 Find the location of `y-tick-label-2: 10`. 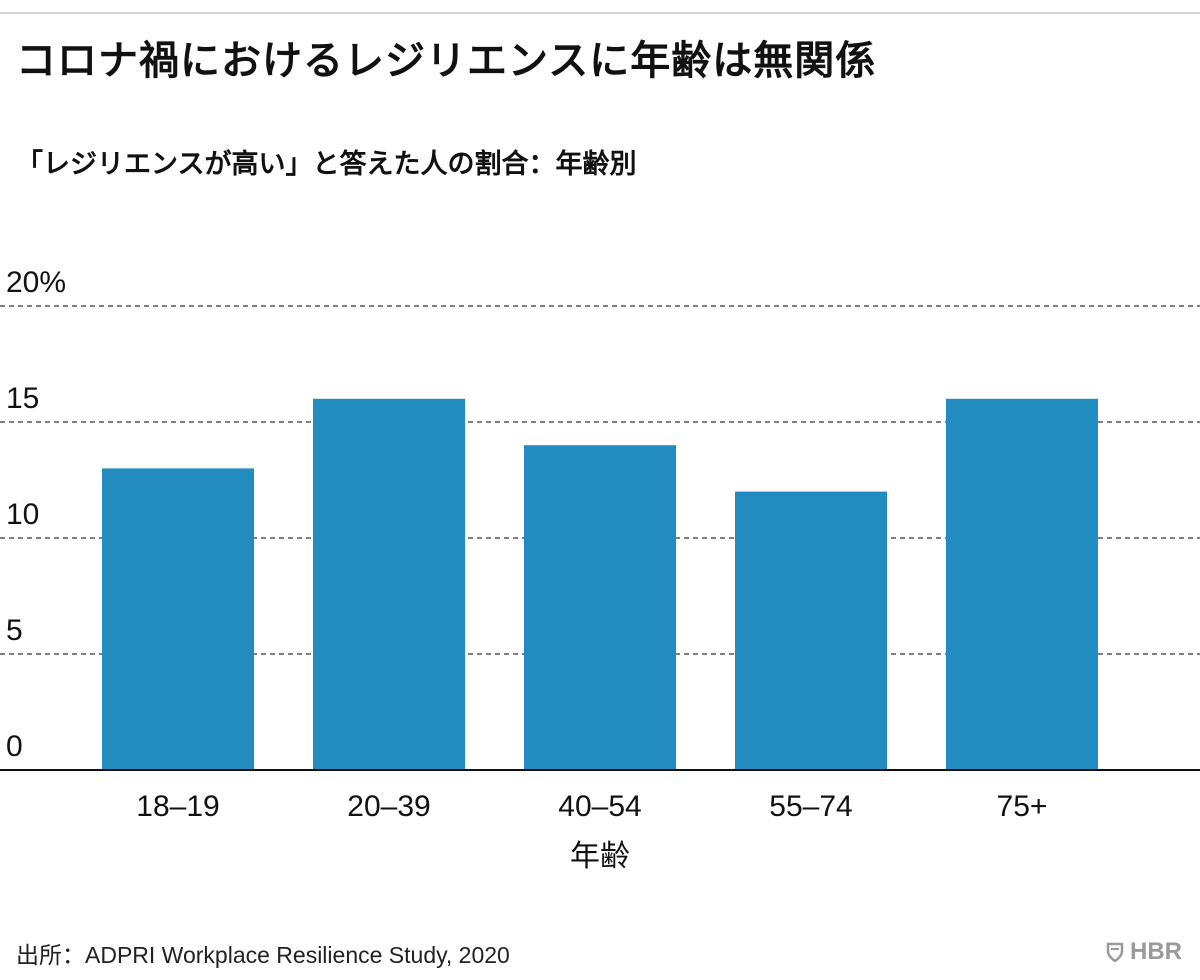

y-tick-label-2: 10 is located at coordinates (22, 514).